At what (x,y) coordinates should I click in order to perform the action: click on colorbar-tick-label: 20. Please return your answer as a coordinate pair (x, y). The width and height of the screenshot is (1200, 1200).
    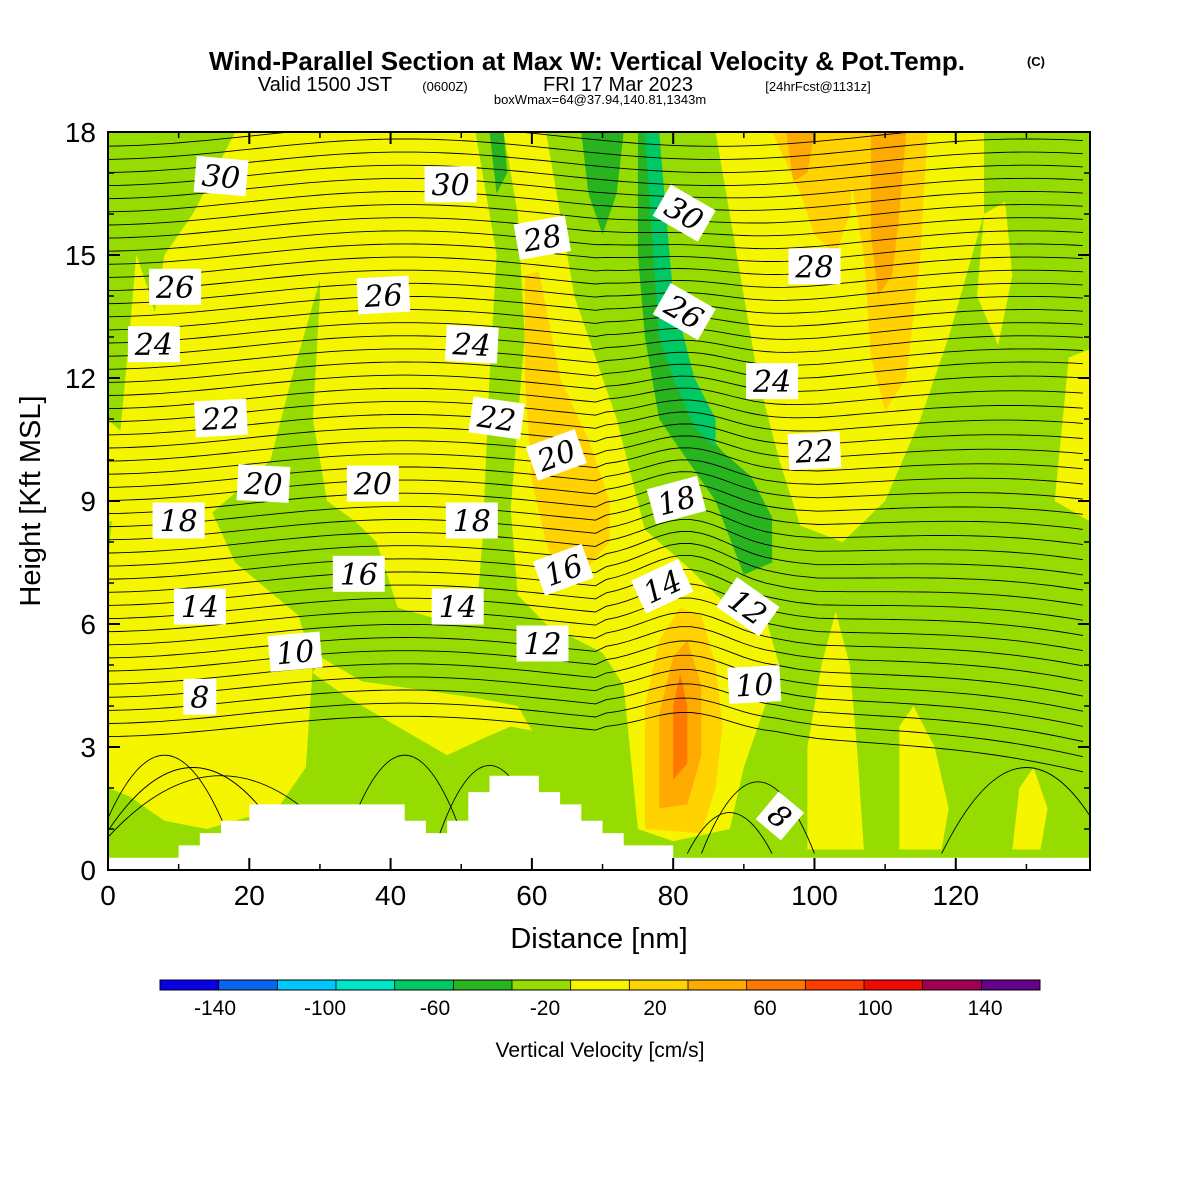
    Looking at the image, I should click on (654, 1008).